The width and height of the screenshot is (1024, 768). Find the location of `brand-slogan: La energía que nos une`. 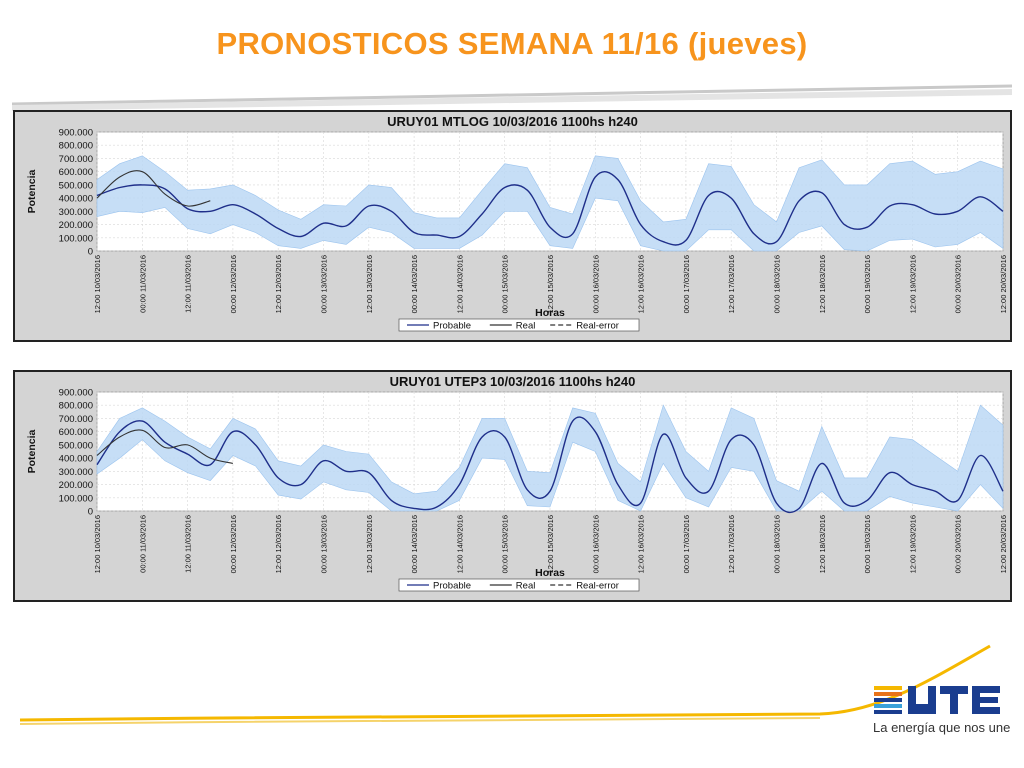

brand-slogan: La energía que nos une is located at coordinates (942, 727).